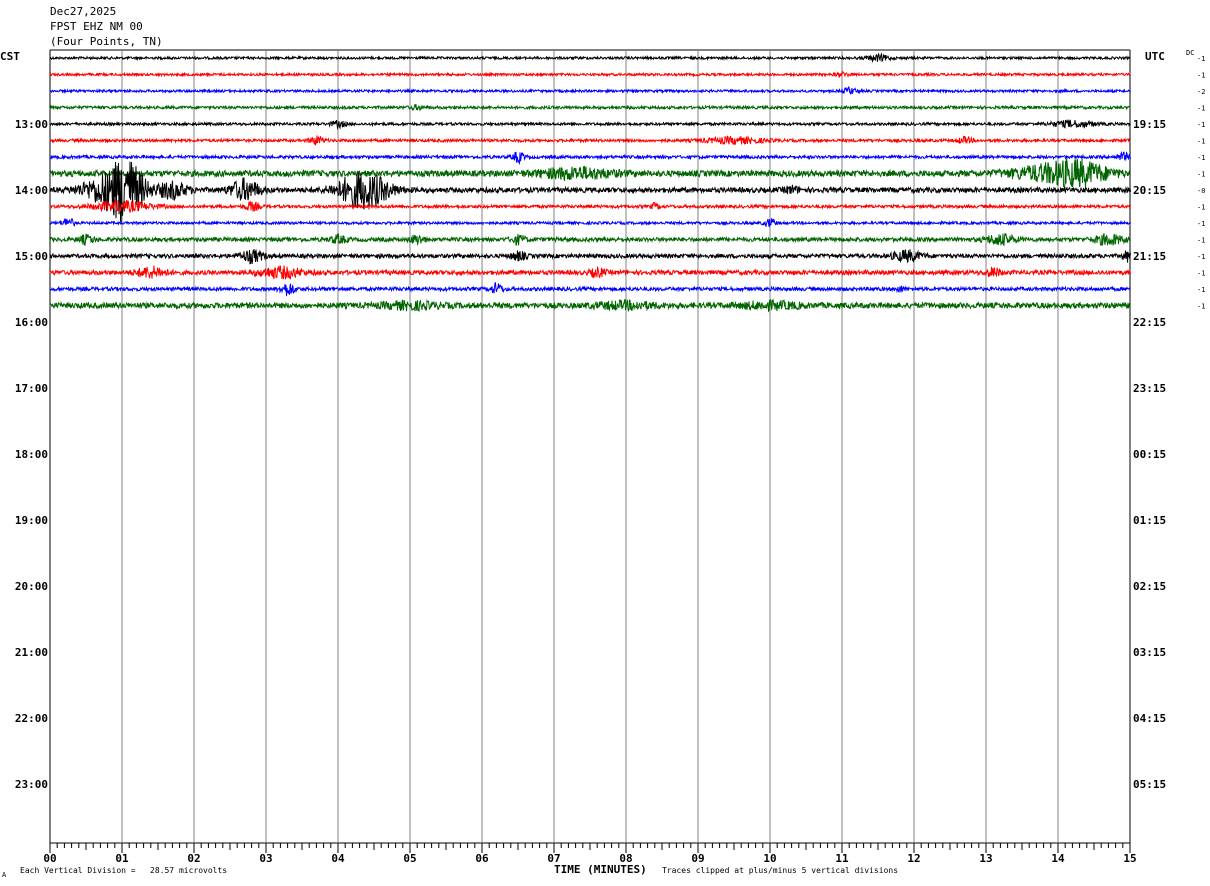 Image resolution: width=1210 pixels, height=886 pixels. Describe the element at coordinates (769, 858) in the screenshot. I see `x-tick-label: 10` at that location.